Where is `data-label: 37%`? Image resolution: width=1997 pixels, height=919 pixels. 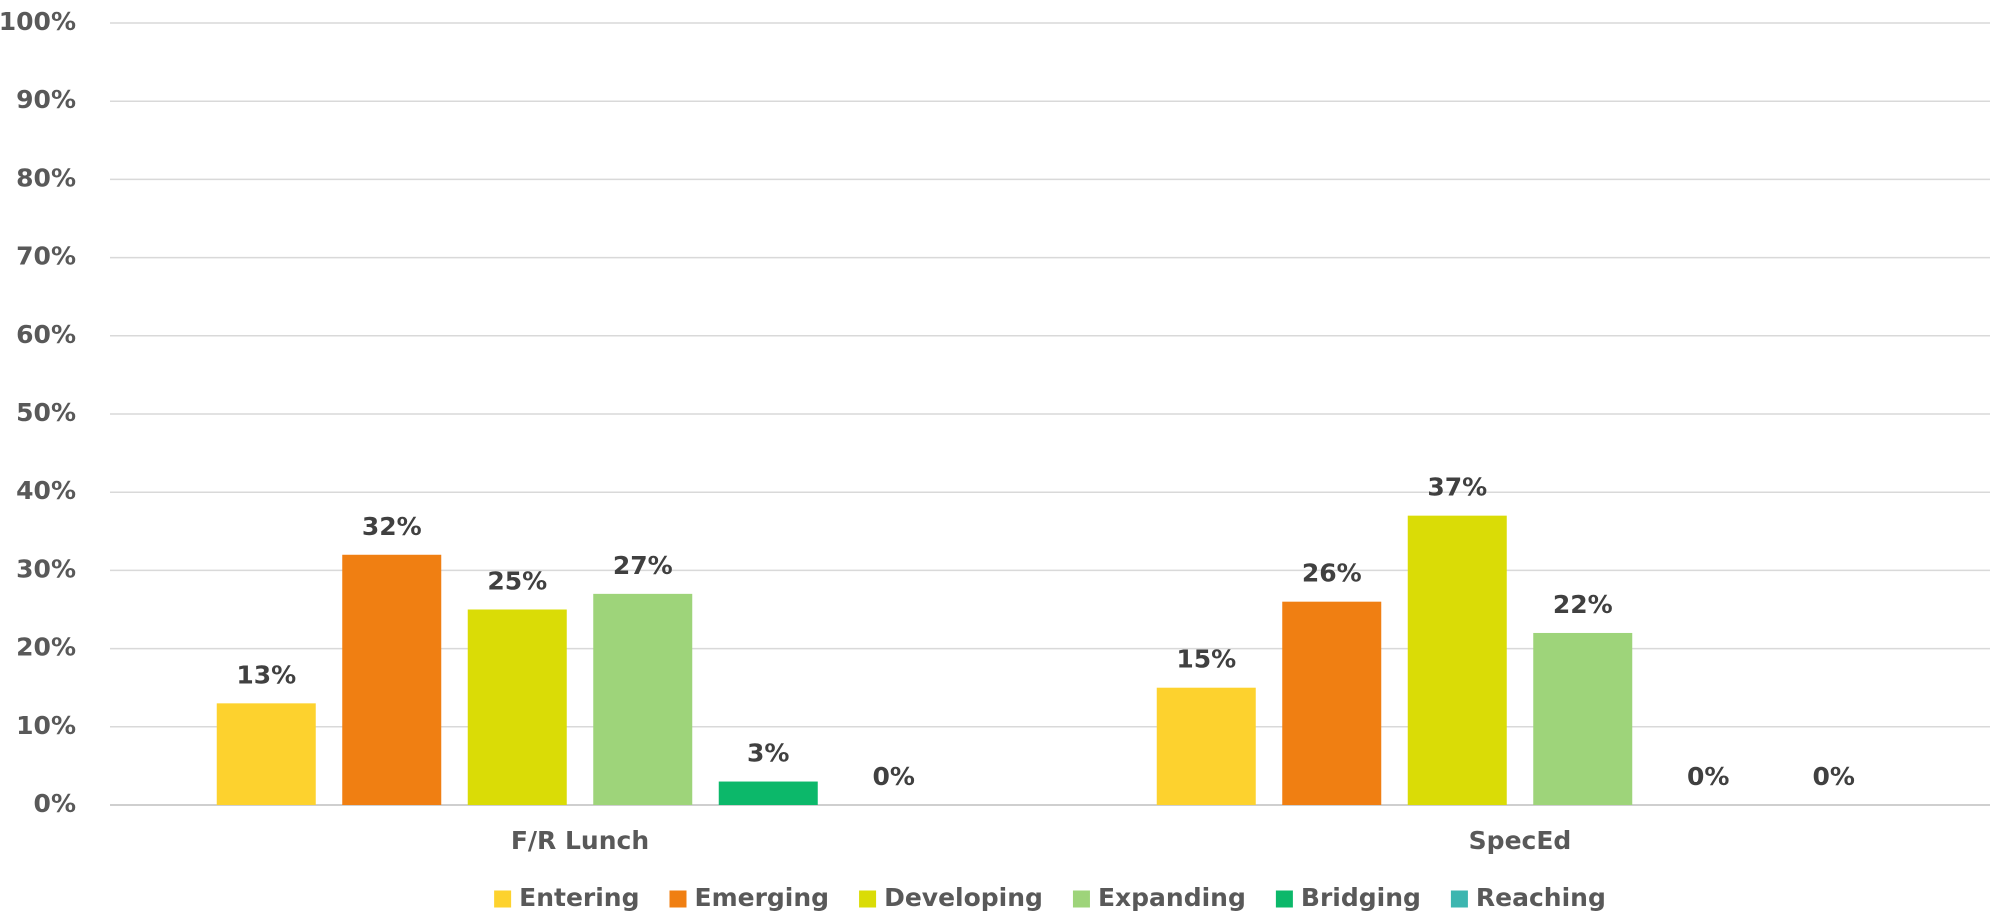 data-label: 37% is located at coordinates (1457, 487).